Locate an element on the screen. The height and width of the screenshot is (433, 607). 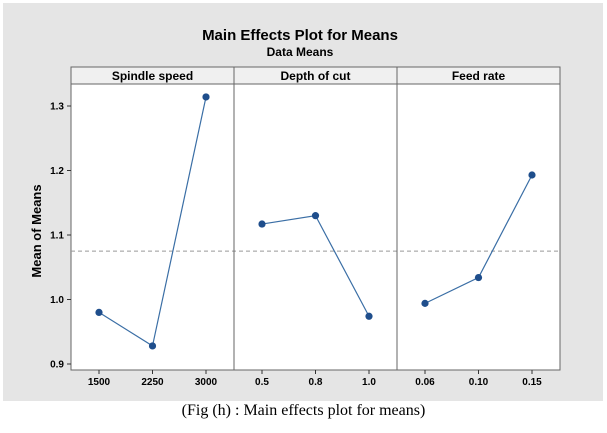
x-tick-label: 1.0 is located at coordinates (369, 382).